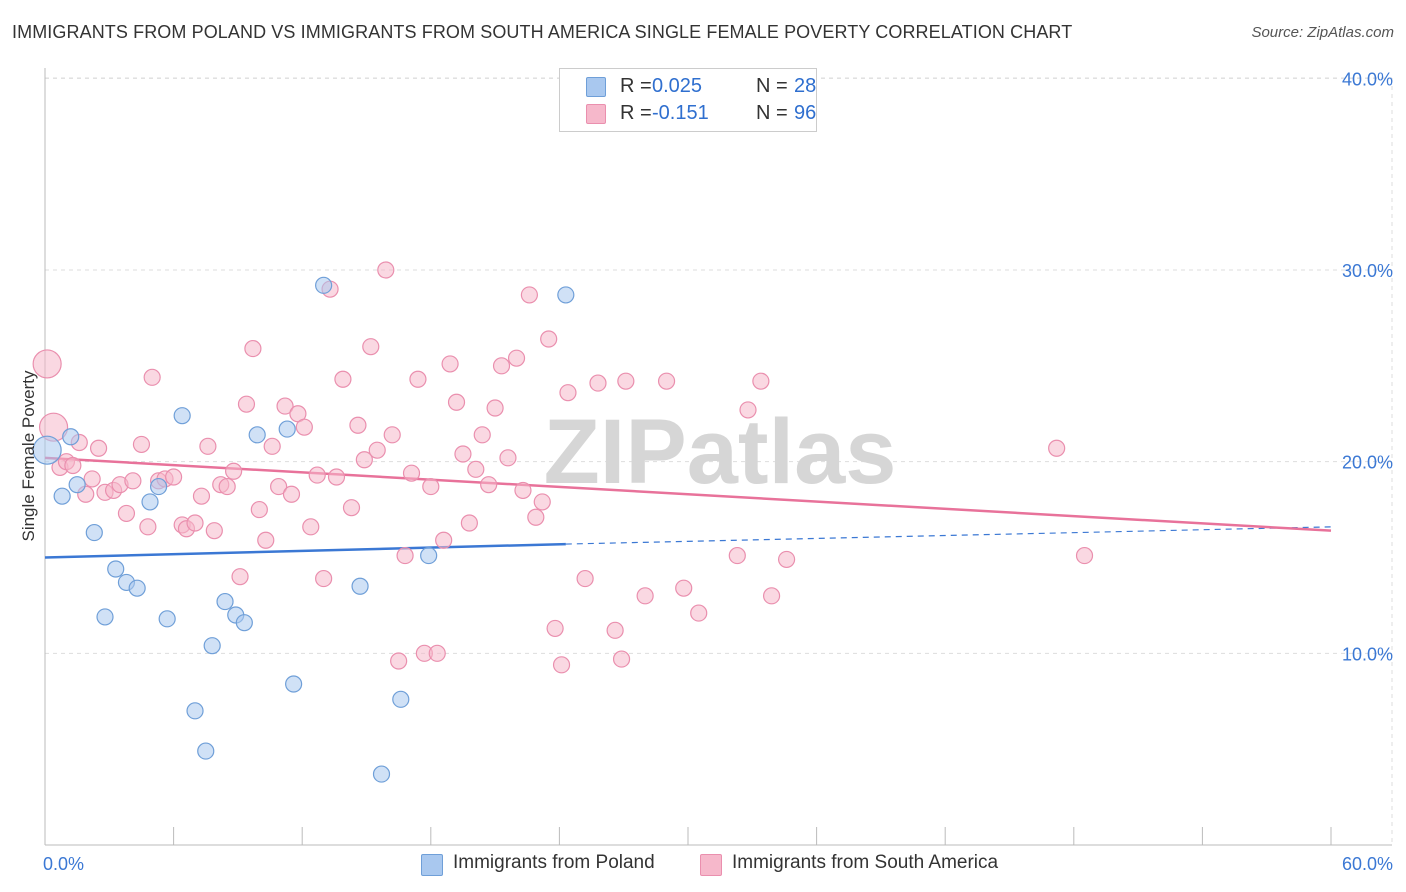 This screenshot has height=892, width=1406. Describe the element at coordinates (865, 862) in the screenshot. I see `legend-label: Immigrants from South America` at that location.